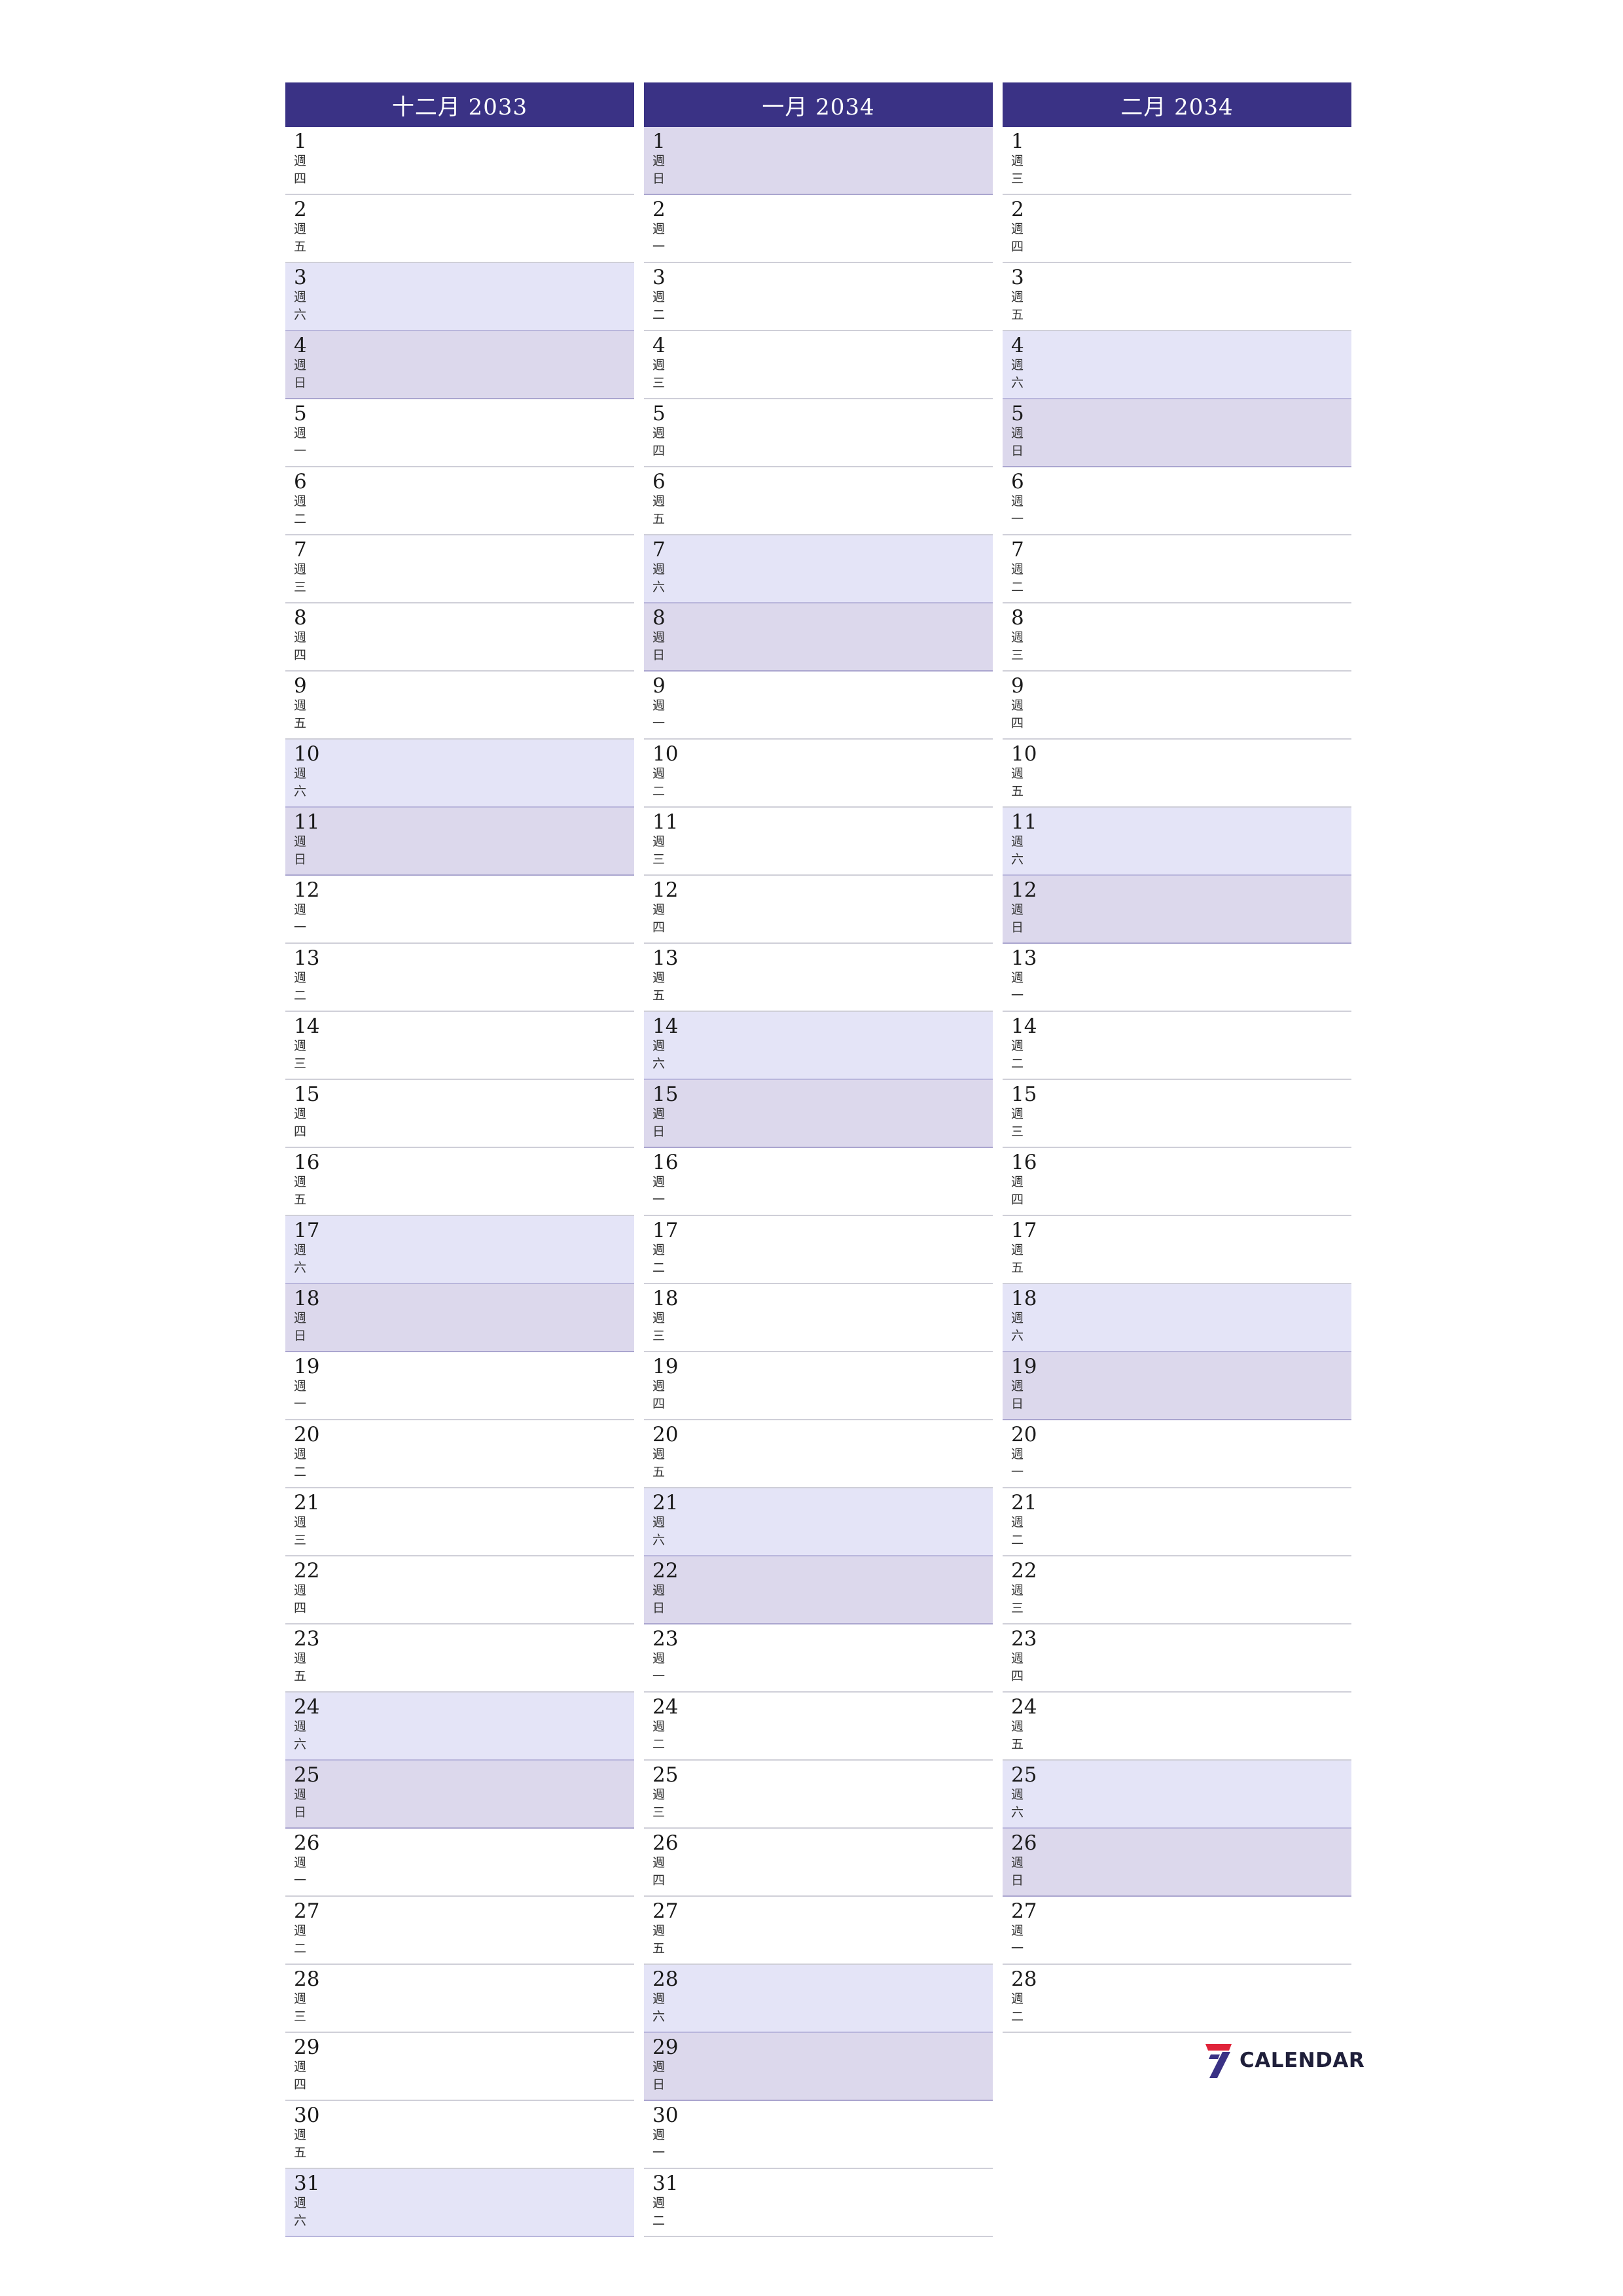 The image size is (1623, 2296). I want to click on day-row: 12 週一, so click(459, 910).